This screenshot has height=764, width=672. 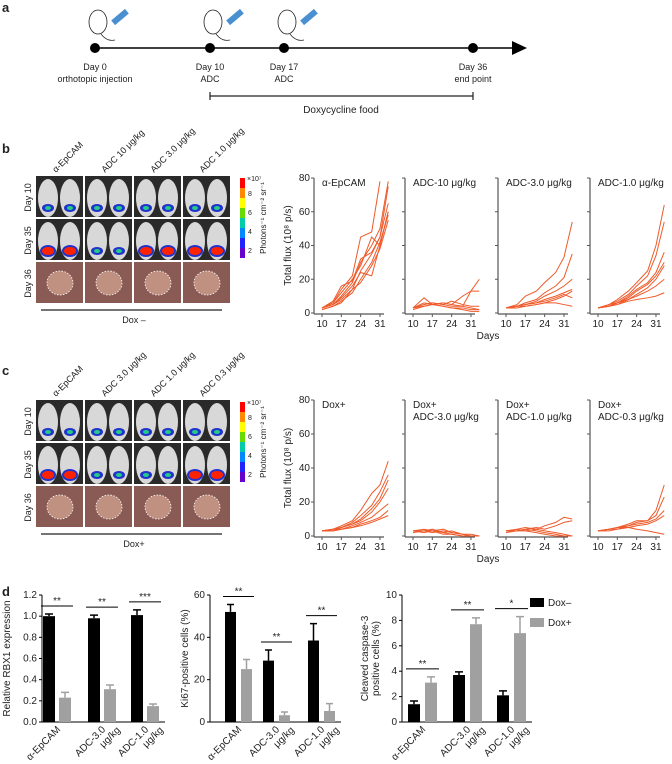 I want to click on event-desc: ADC, so click(x=210, y=79).